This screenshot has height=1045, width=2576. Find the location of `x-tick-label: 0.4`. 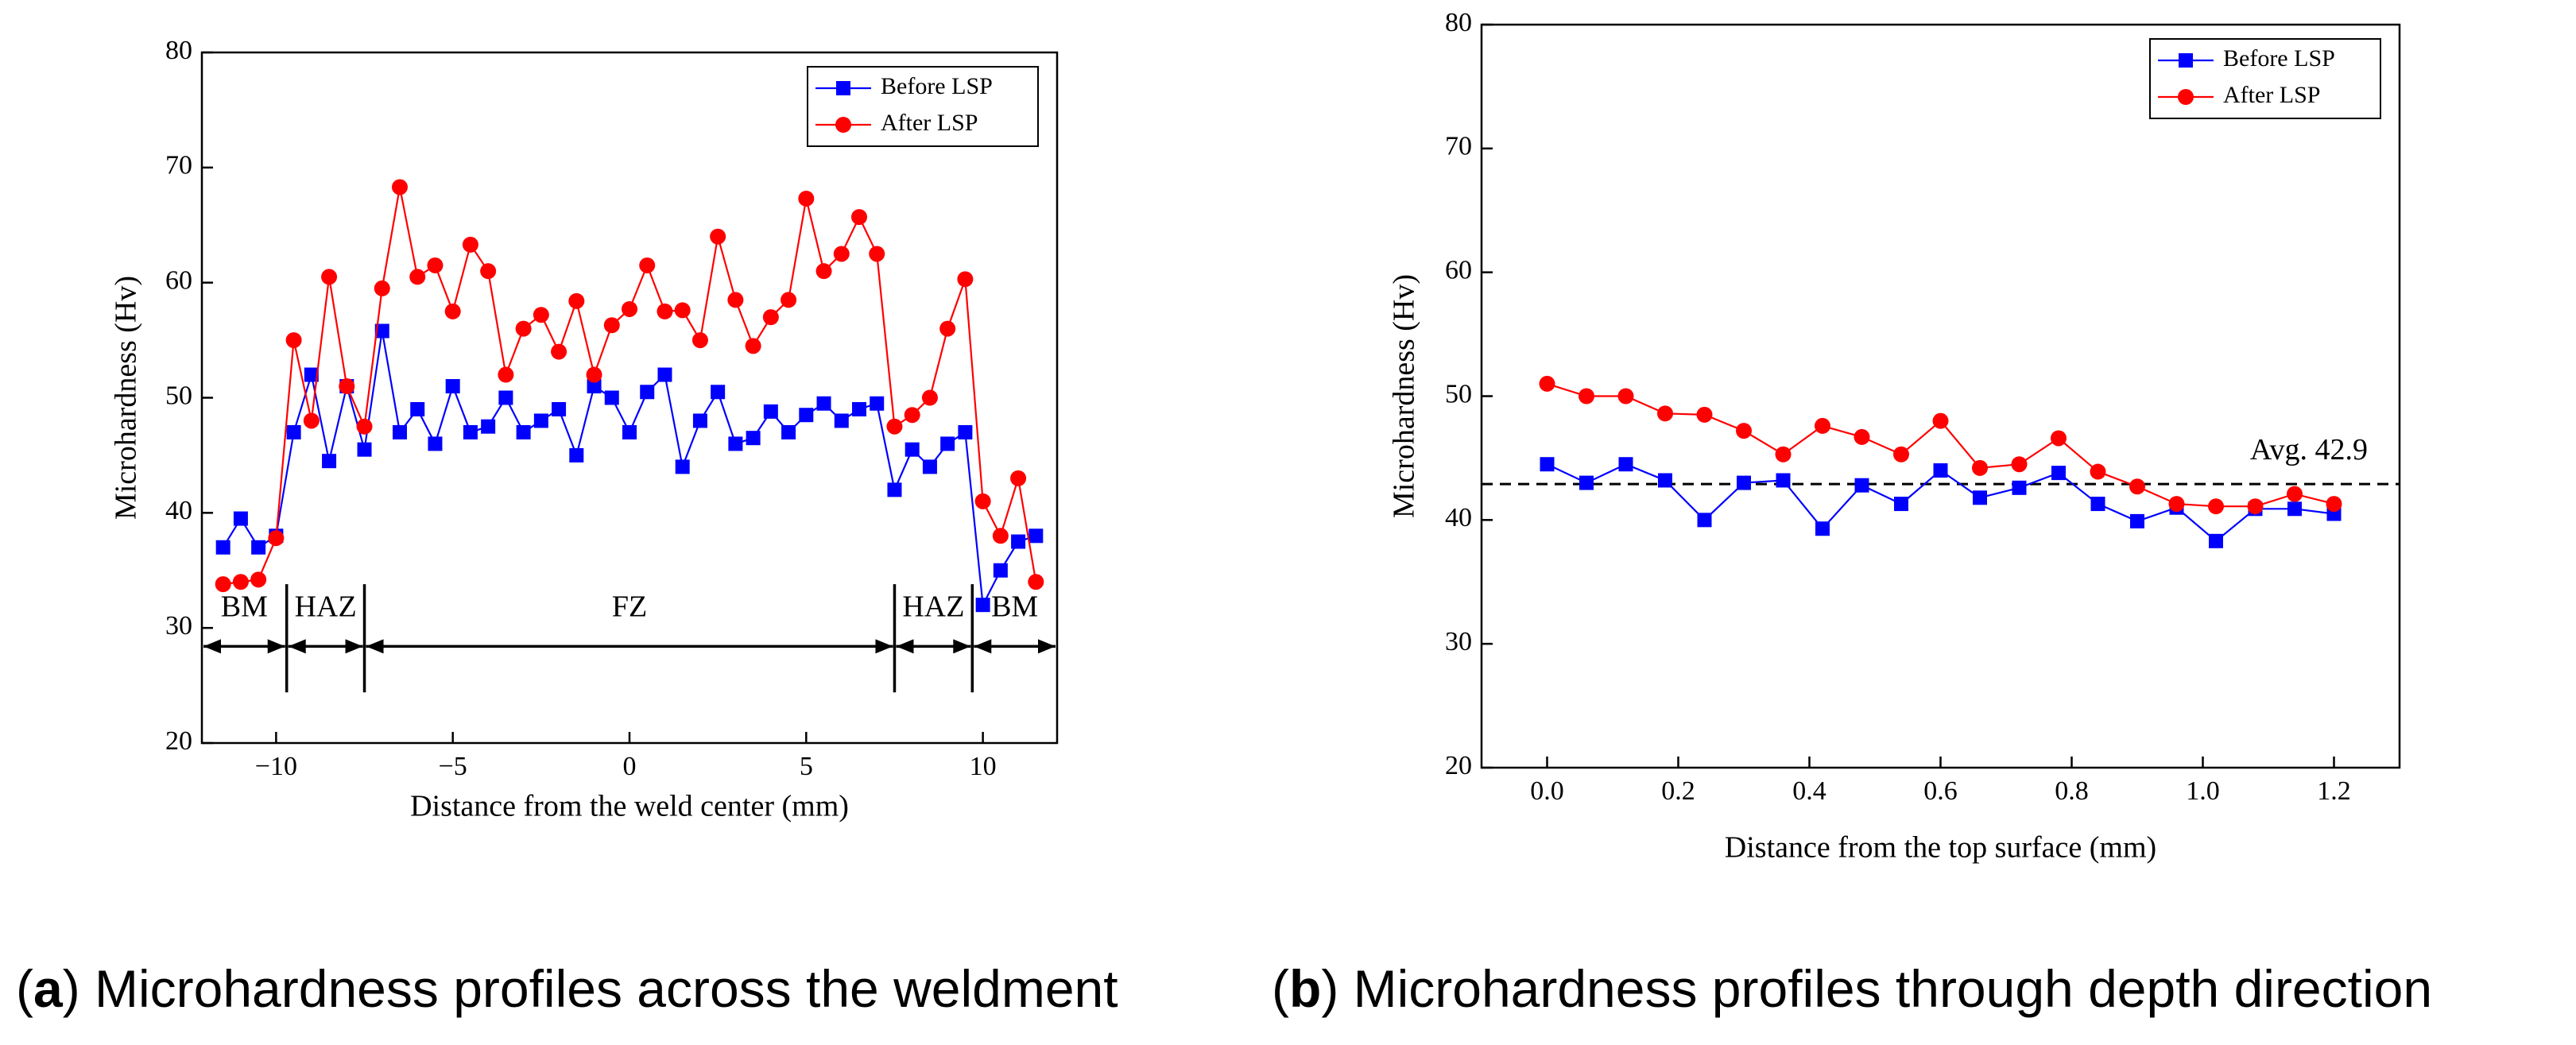

x-tick-label: 0.4 is located at coordinates (1809, 791).